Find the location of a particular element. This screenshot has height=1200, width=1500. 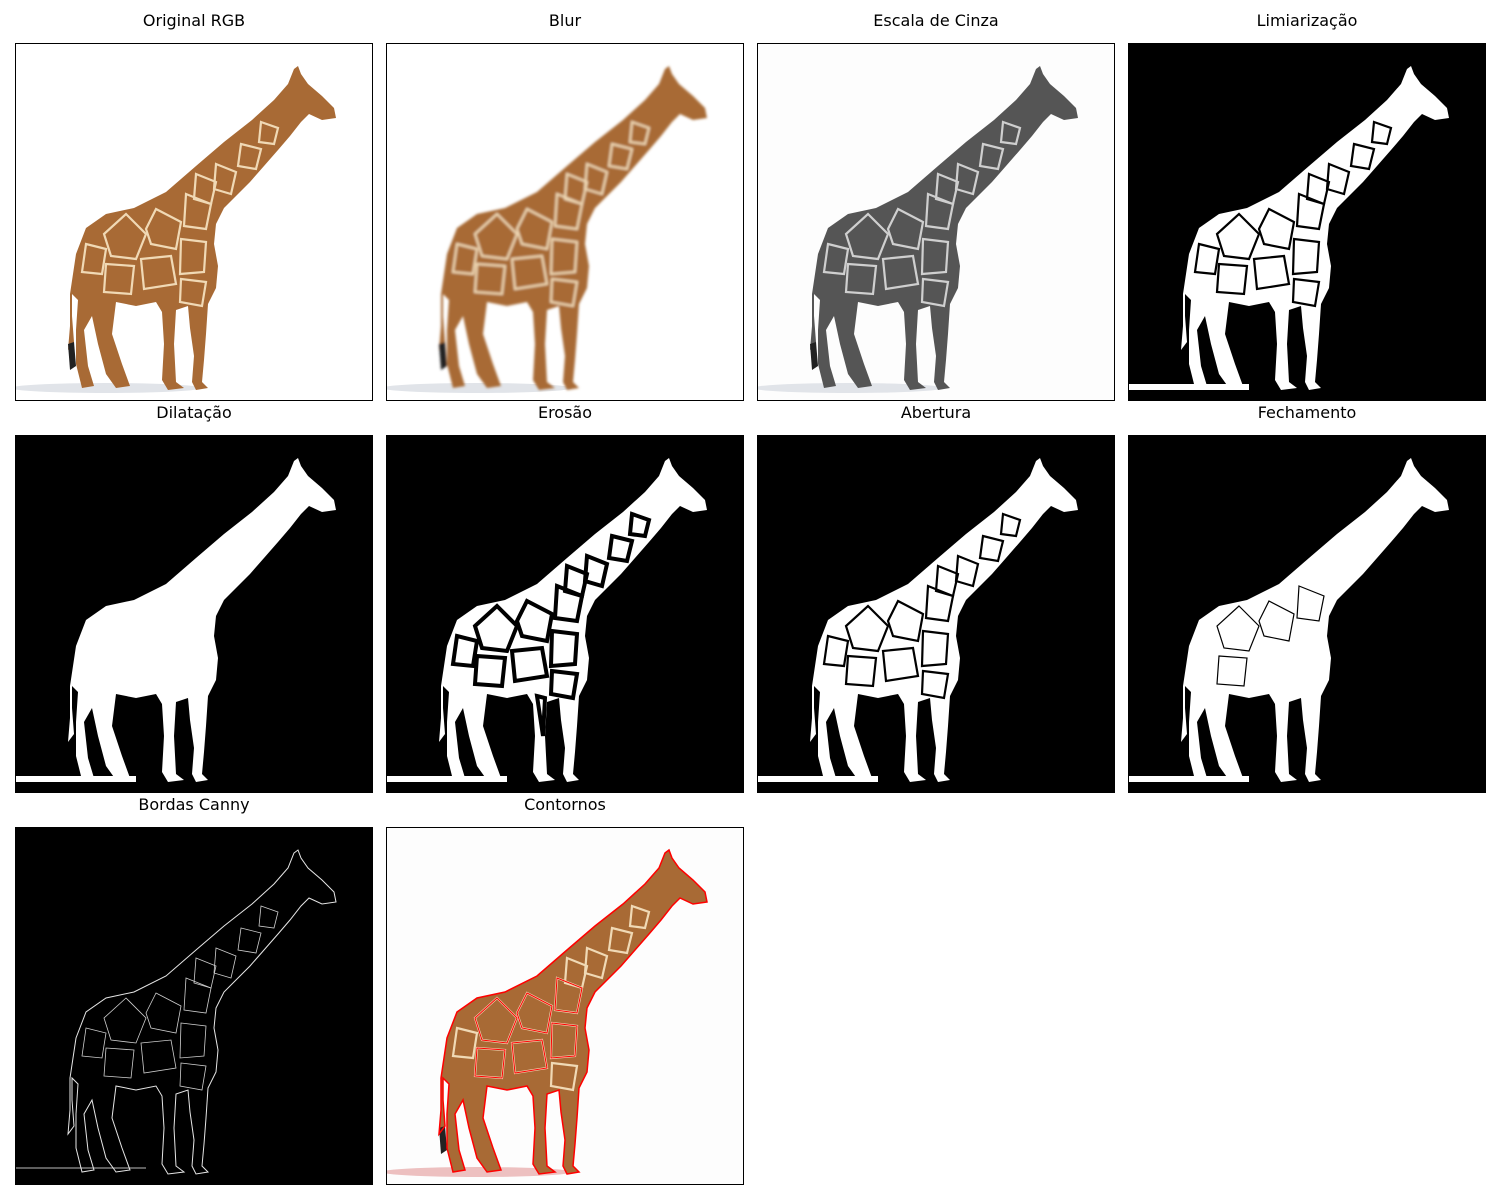

image-blur is located at coordinates (565, 222).